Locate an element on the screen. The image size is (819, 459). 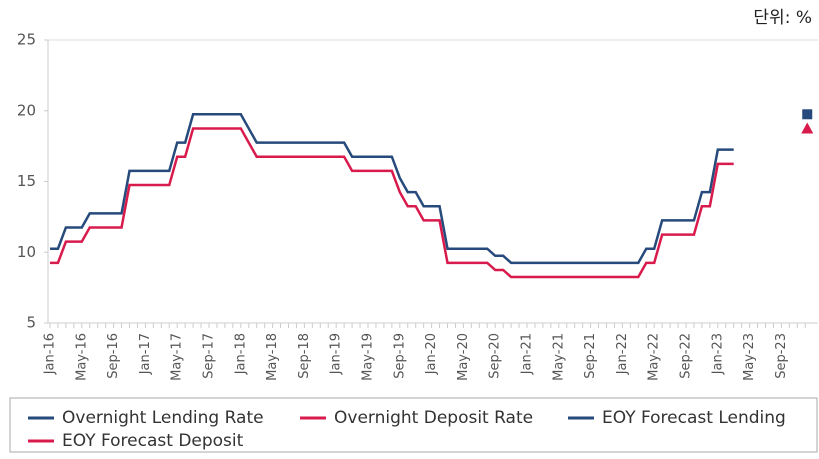
x-tick-label: Sep-20 is located at coordinates (495, 356).